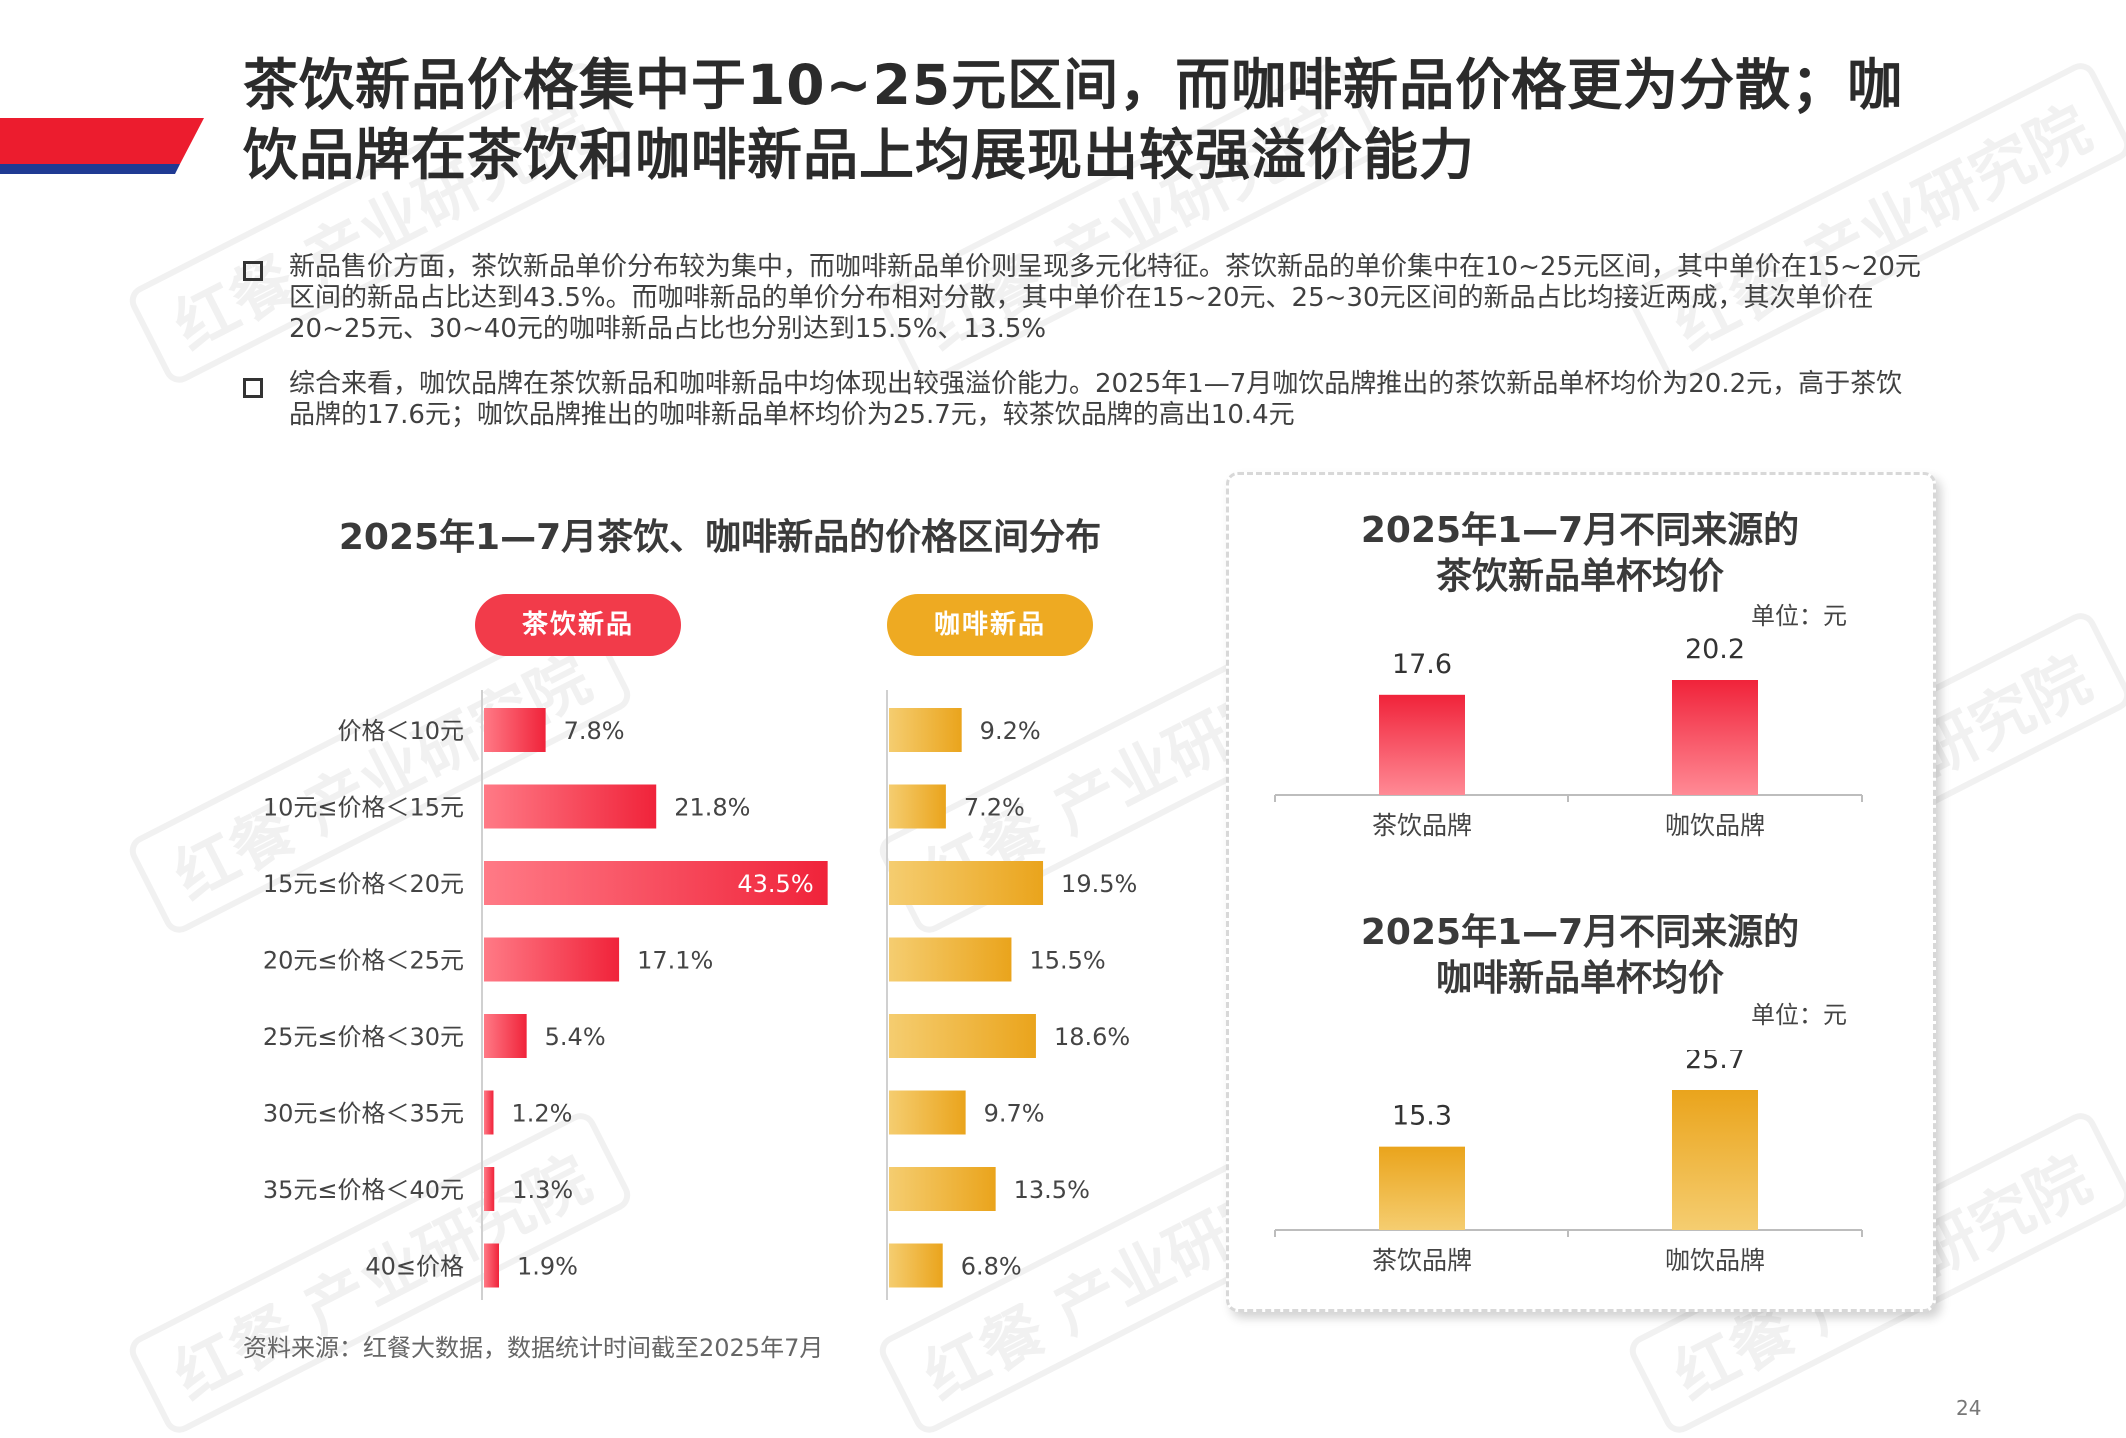  I want to click on legend-coffee-pill: 咖啡新品, so click(990, 625).